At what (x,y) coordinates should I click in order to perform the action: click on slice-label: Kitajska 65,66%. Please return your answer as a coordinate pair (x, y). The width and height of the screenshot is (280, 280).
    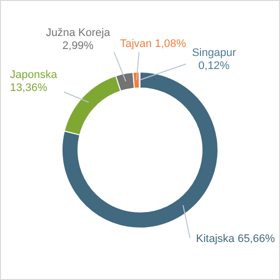
    Looking at the image, I should click on (236, 239).